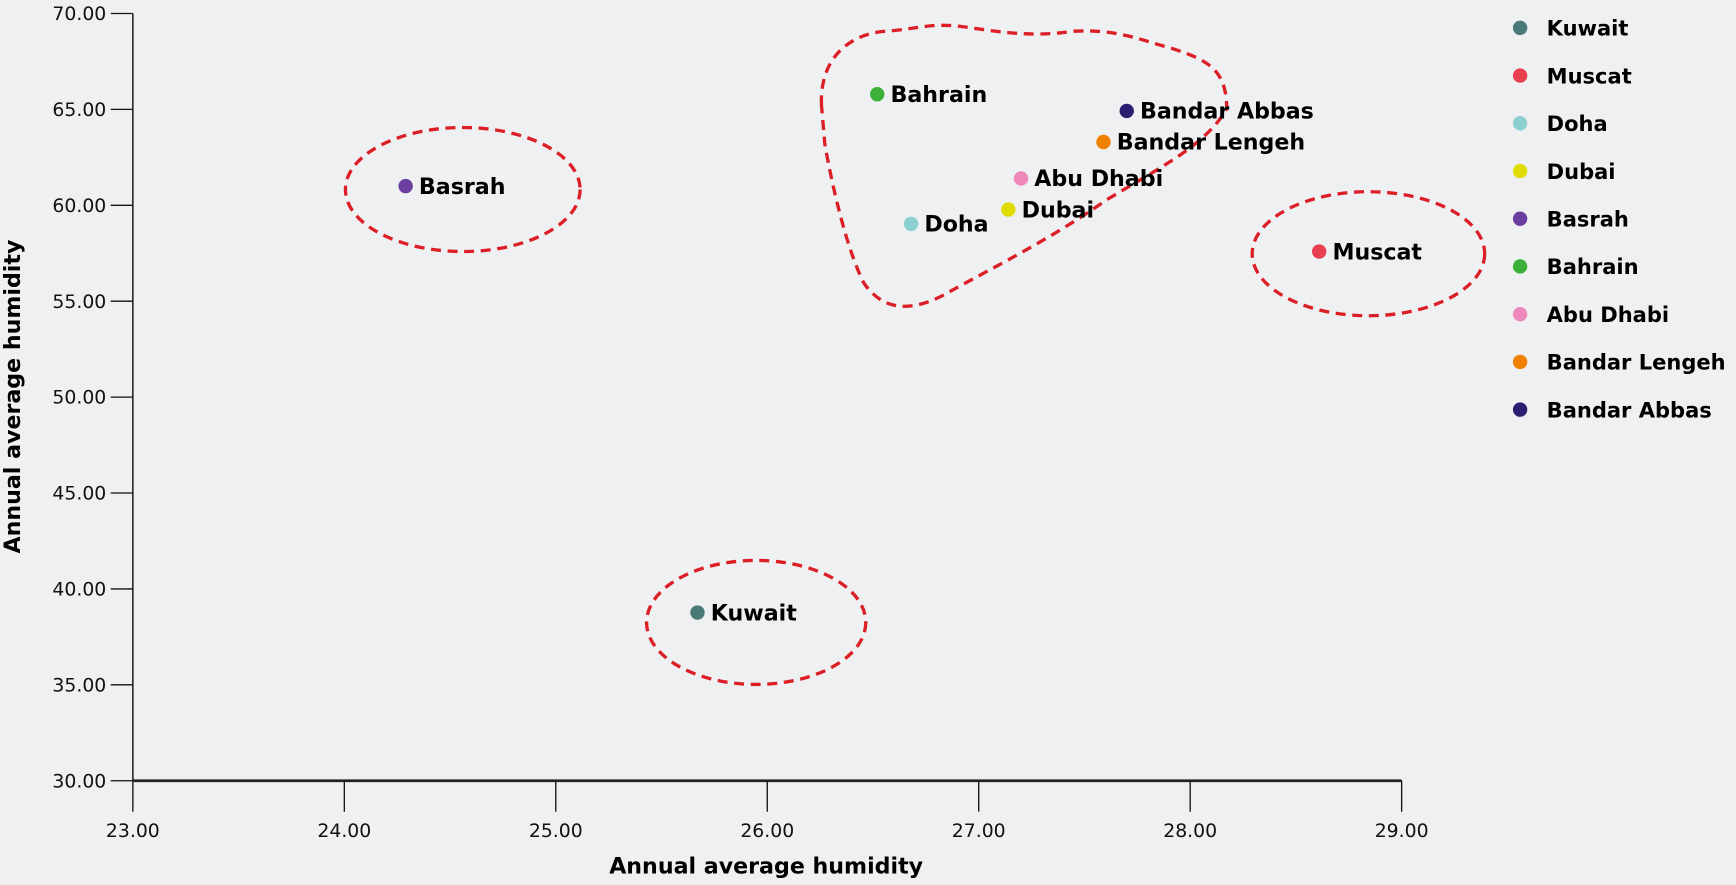 Image resolution: width=1736 pixels, height=885 pixels. Describe the element at coordinates (1377, 252) in the screenshot. I see `point-label-muscat: Muscat` at that location.